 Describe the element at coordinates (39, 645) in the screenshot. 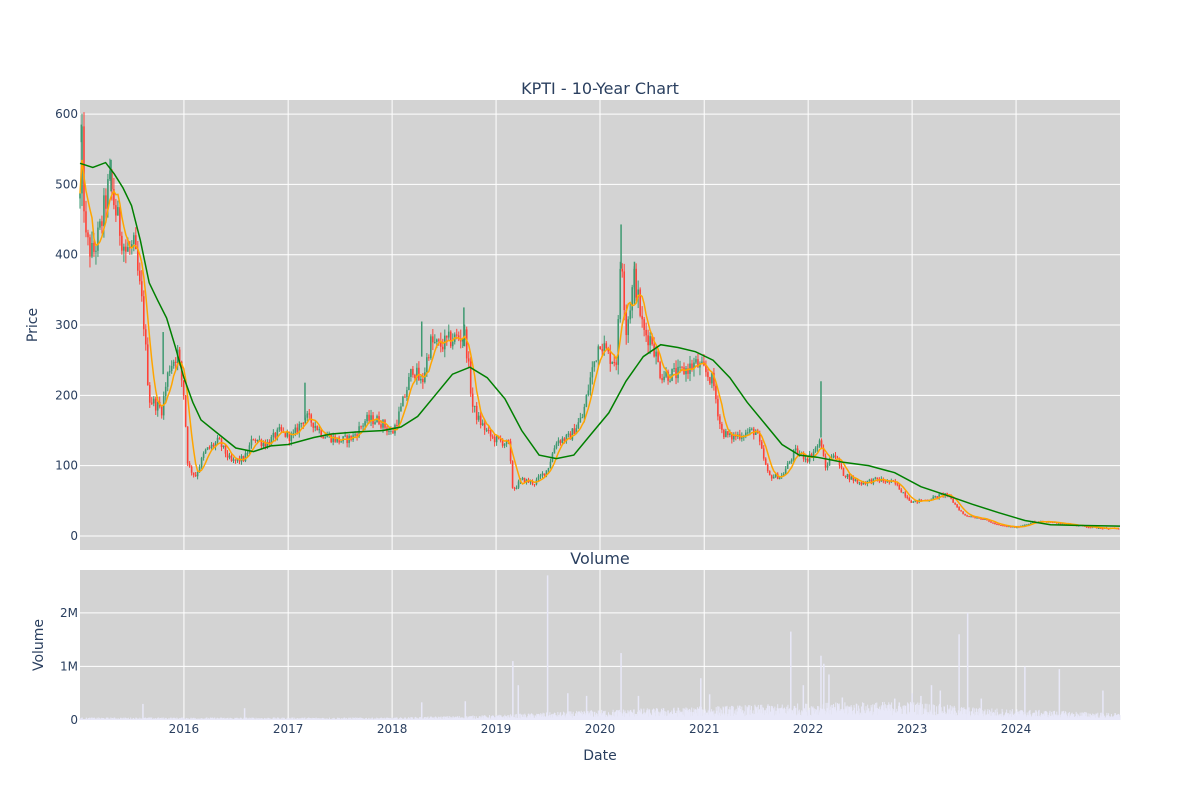

I see `volume-axis-title: Volume` at that location.